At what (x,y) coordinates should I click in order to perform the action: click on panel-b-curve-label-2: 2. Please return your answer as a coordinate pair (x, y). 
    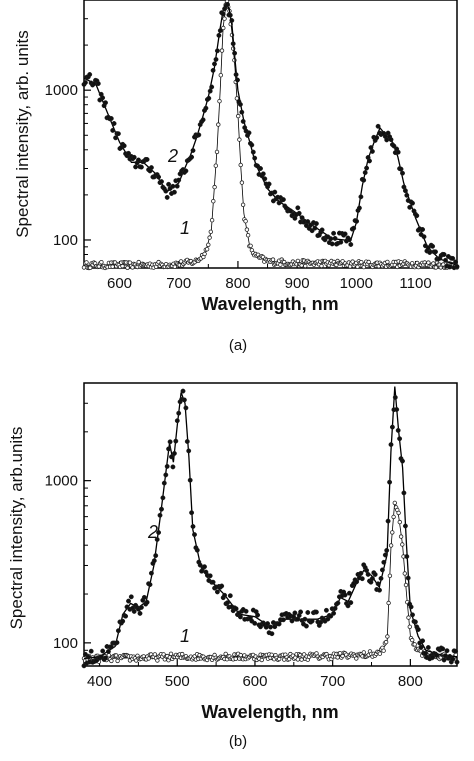
    Looking at the image, I should click on (152, 532).